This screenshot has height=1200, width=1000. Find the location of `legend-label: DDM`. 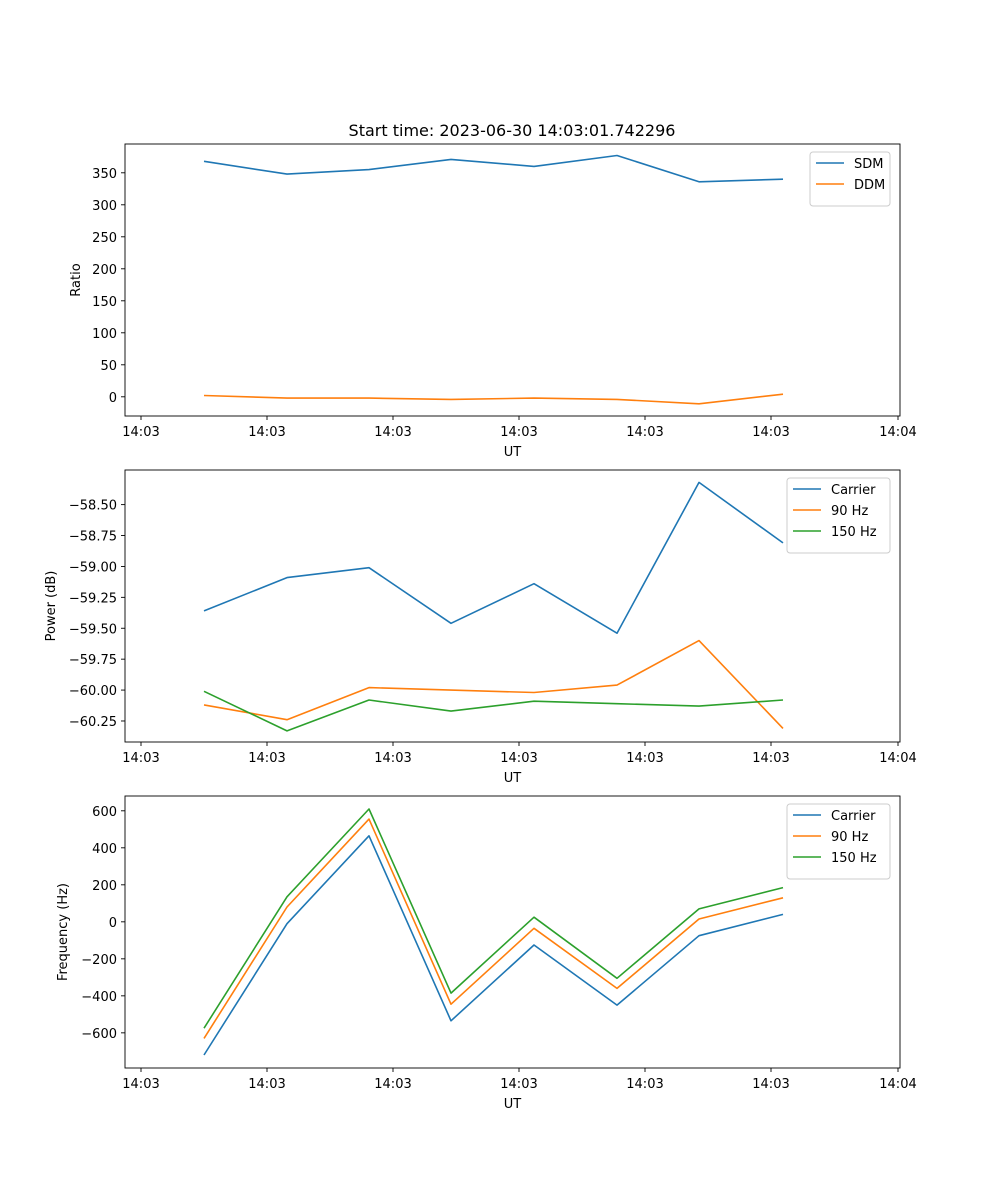

legend-label: DDM is located at coordinates (869, 185).